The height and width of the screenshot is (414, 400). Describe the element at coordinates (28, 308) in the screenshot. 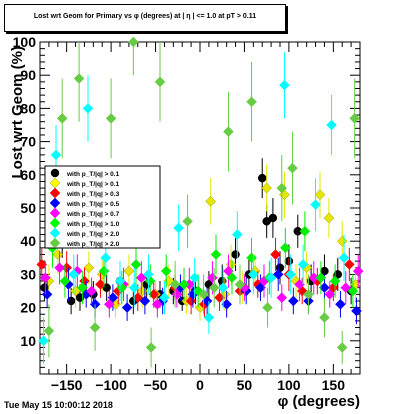

I see `y-tick-label: 20` at that location.